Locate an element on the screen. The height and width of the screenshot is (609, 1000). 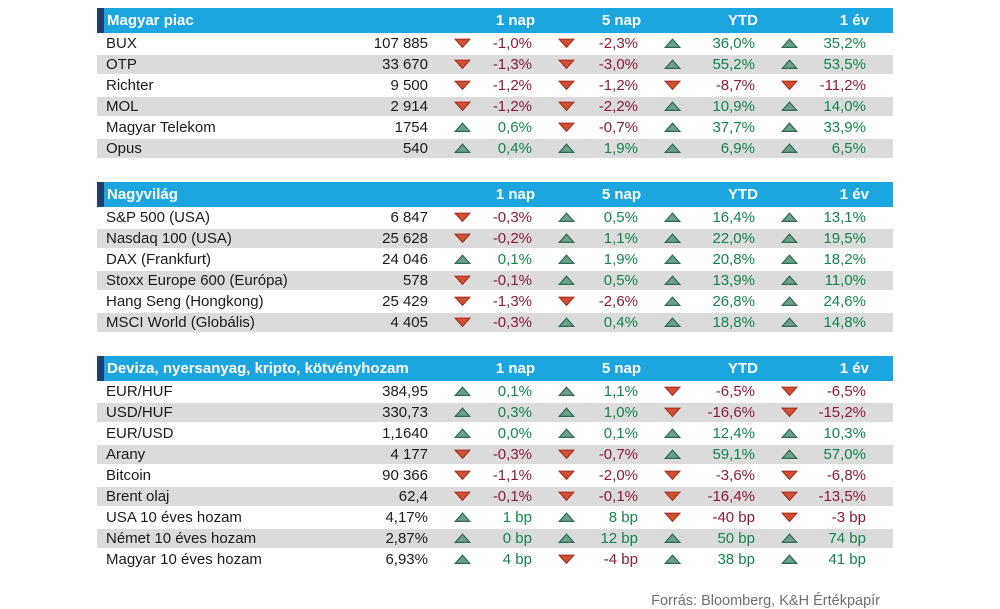
change-cell: -16,4% is located at coordinates (696, 496).